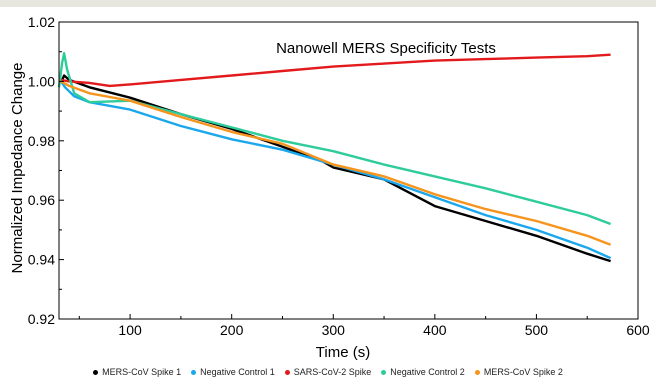 The height and width of the screenshot is (381, 656). I want to click on y-axis-label: Normalized Impedance Change, so click(17, 168).